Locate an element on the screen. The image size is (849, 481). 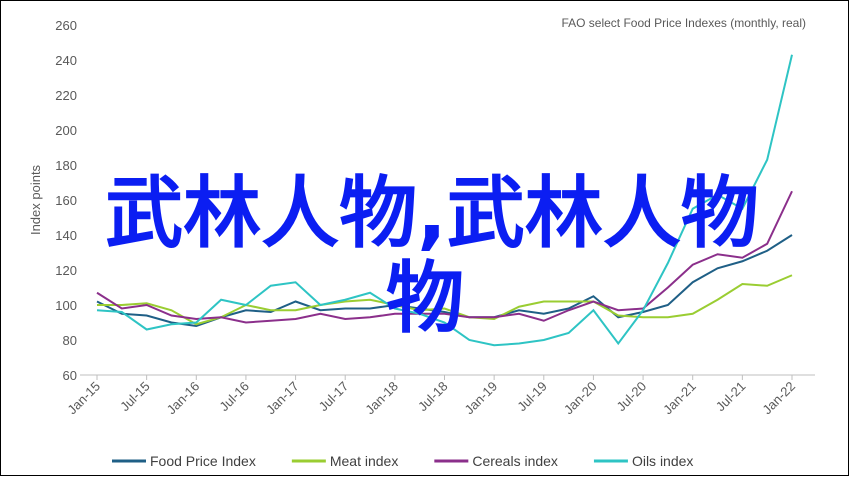
y-tick-label: 240 is located at coordinates (66, 60).